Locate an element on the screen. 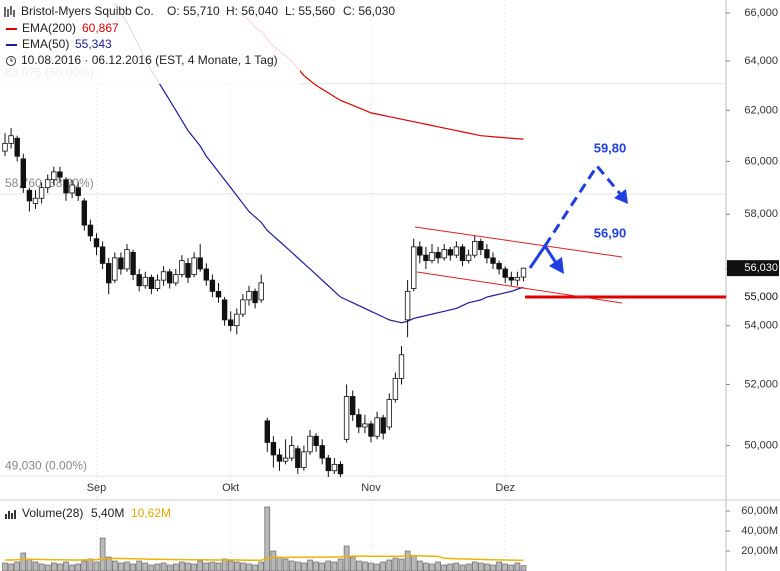  y-tick-label: 58,000 is located at coordinates (761, 214).